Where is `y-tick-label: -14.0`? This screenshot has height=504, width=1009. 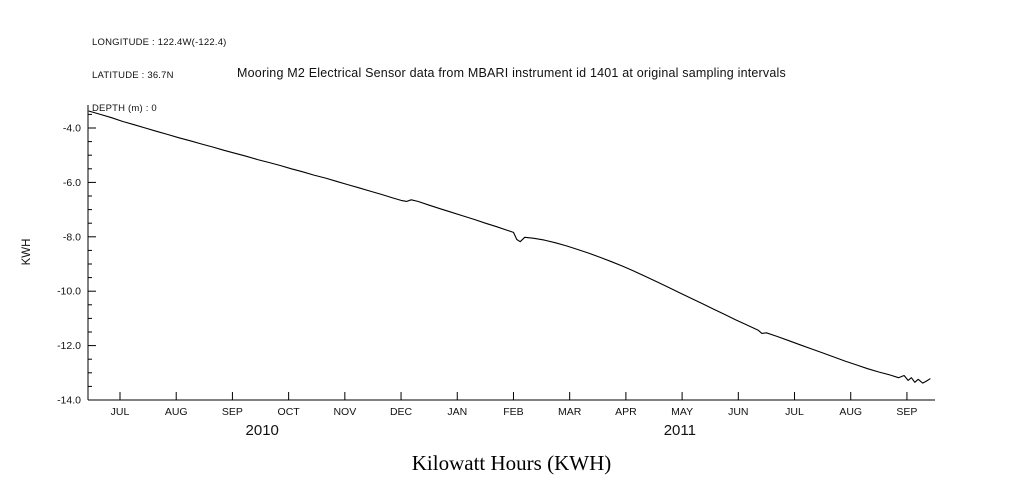 y-tick-label: -14.0 is located at coordinates (69, 401).